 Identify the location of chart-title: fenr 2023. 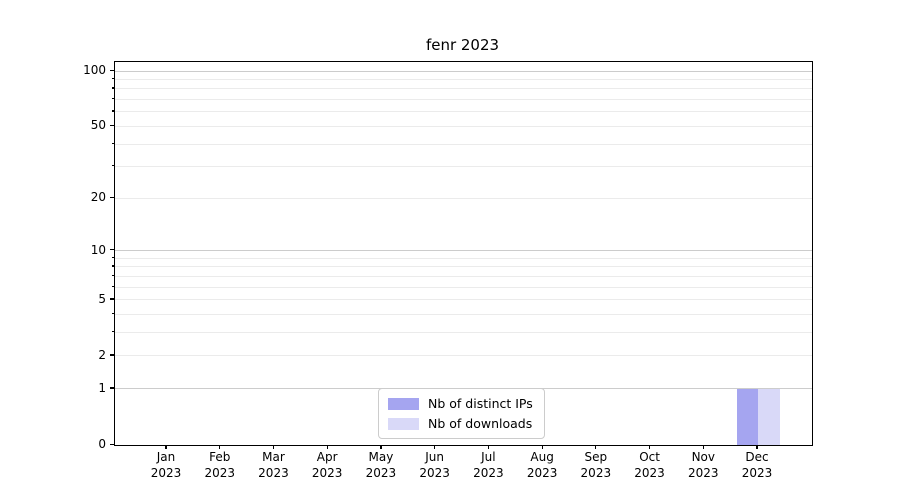
(462, 45).